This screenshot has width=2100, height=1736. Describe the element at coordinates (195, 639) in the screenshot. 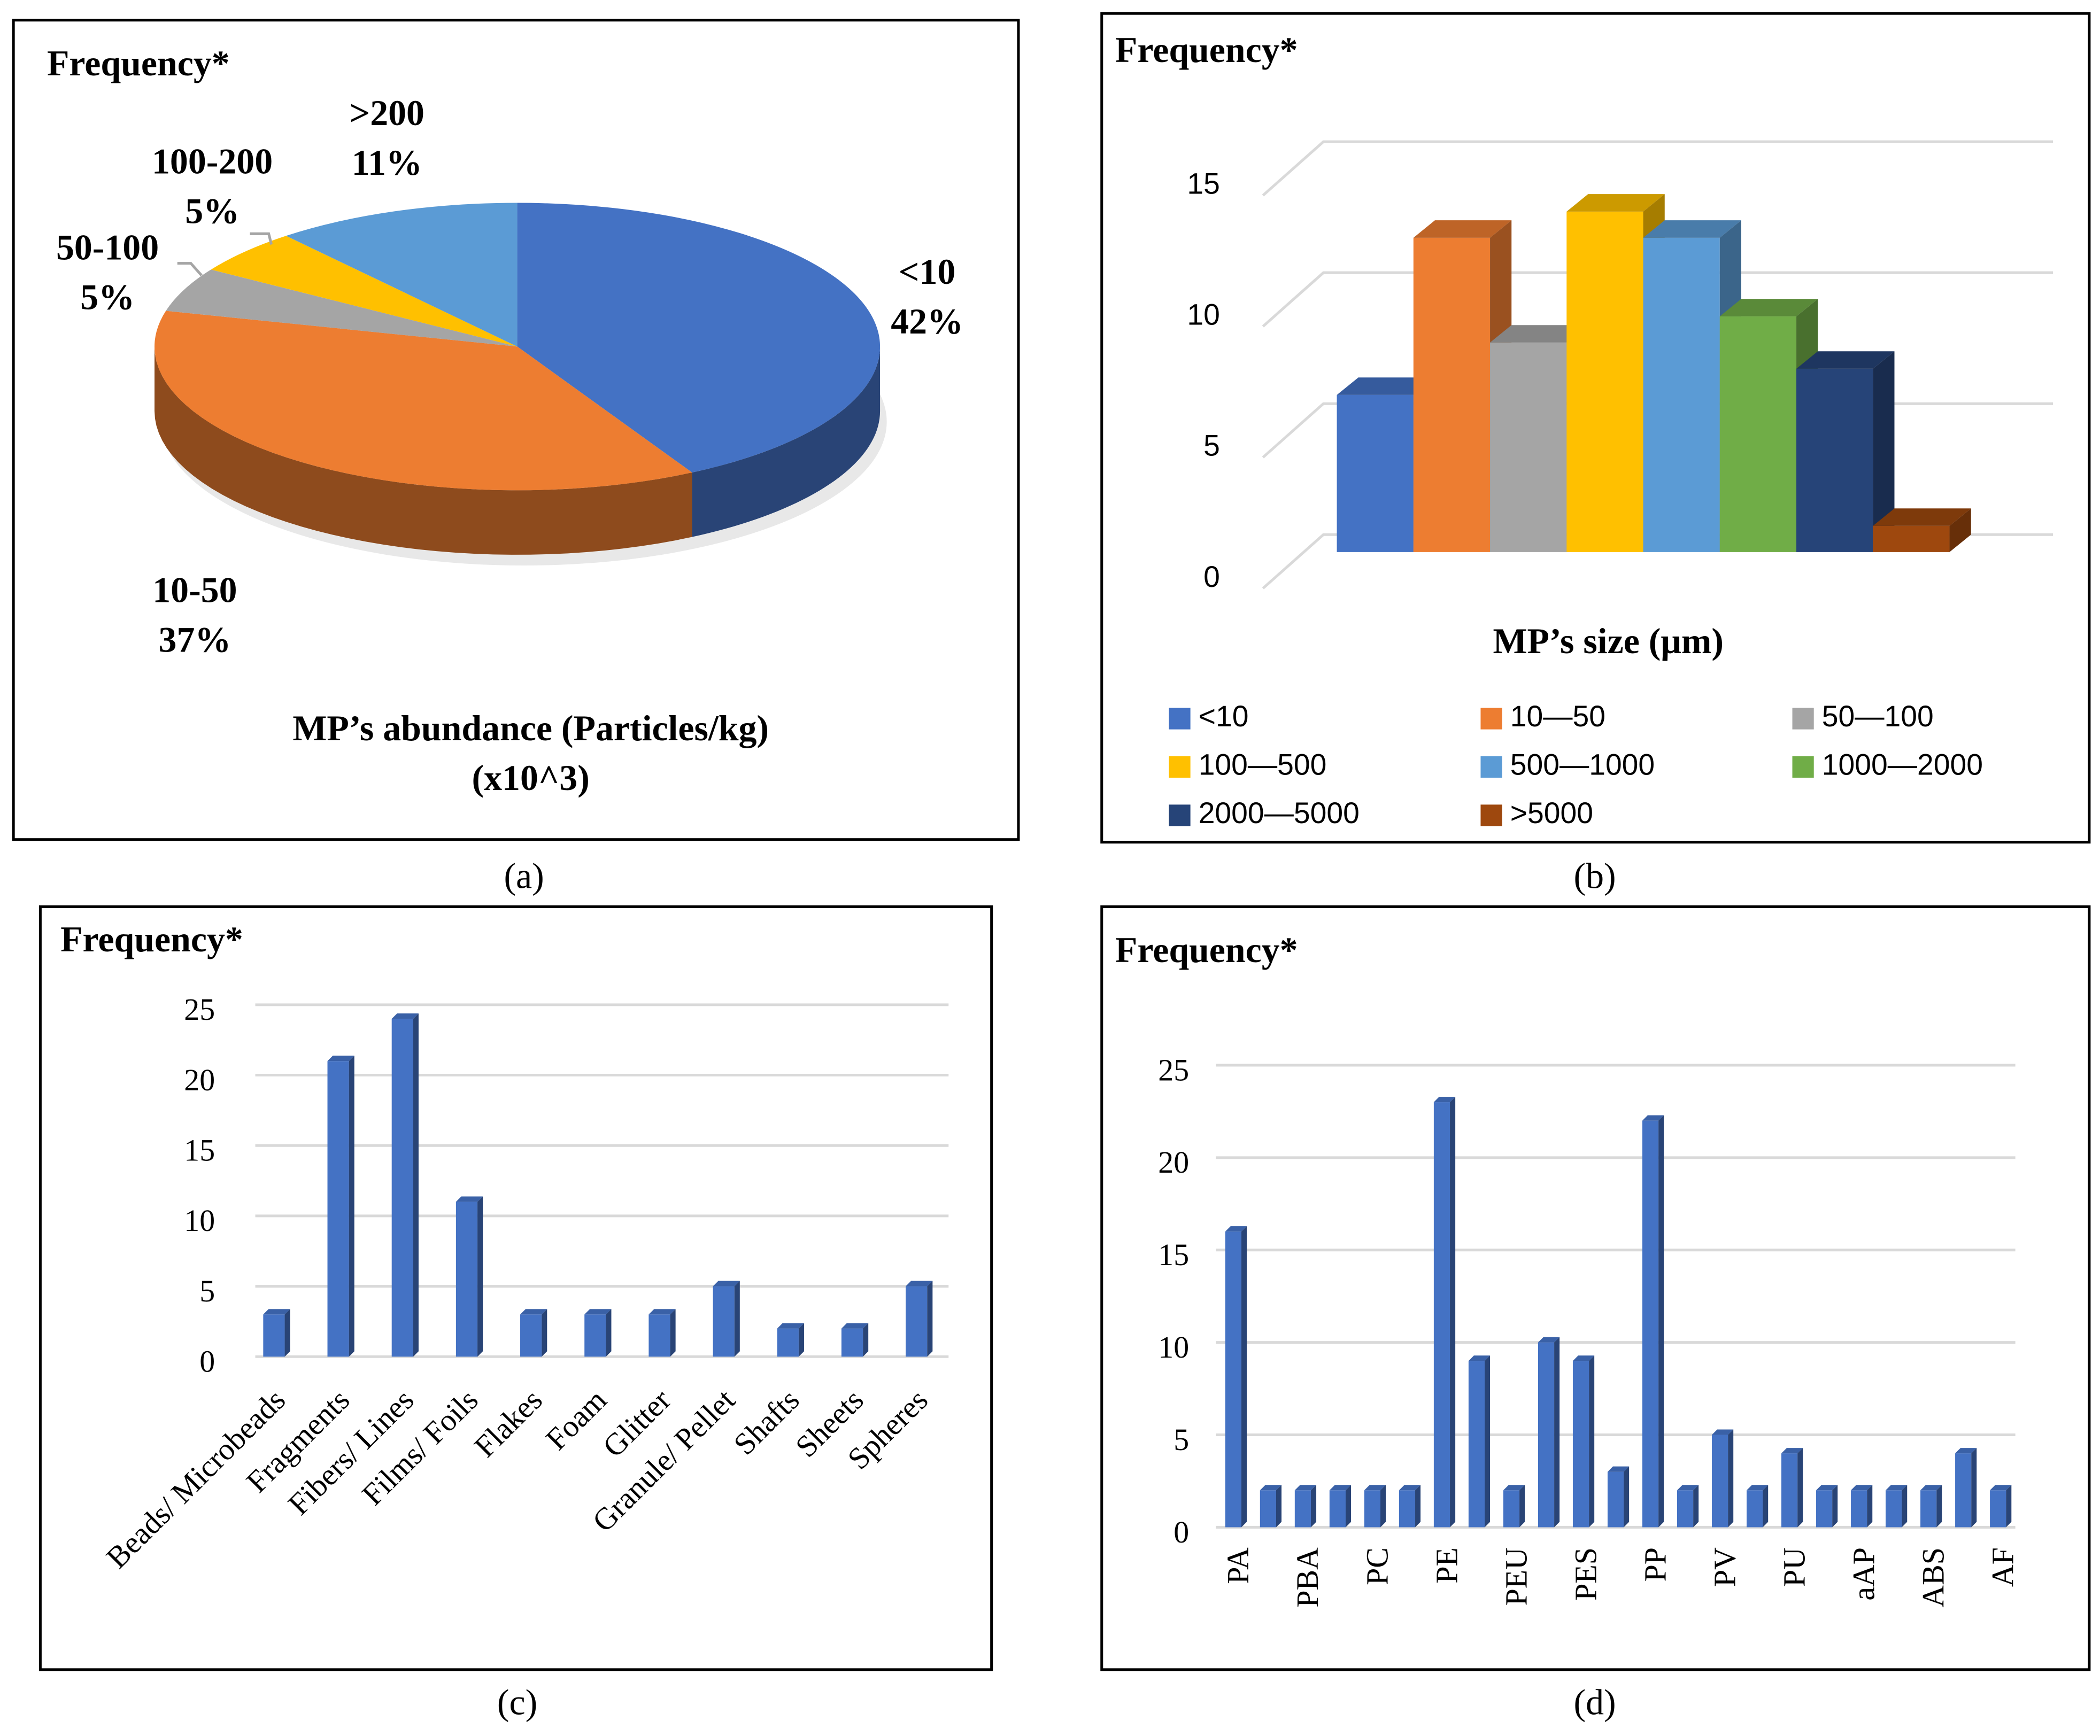

I see `slice-value-label: 37%` at that location.